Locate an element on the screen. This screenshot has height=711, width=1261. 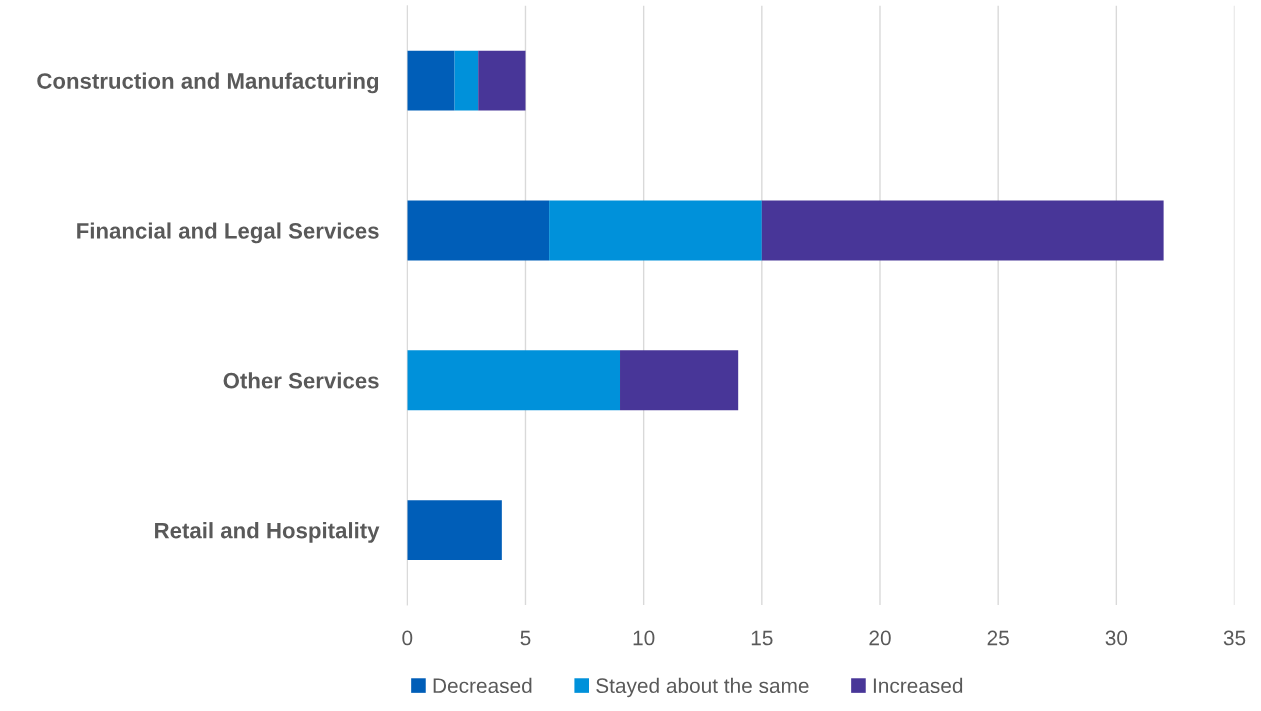
x-tick-label: 30 is located at coordinates (1116, 638).